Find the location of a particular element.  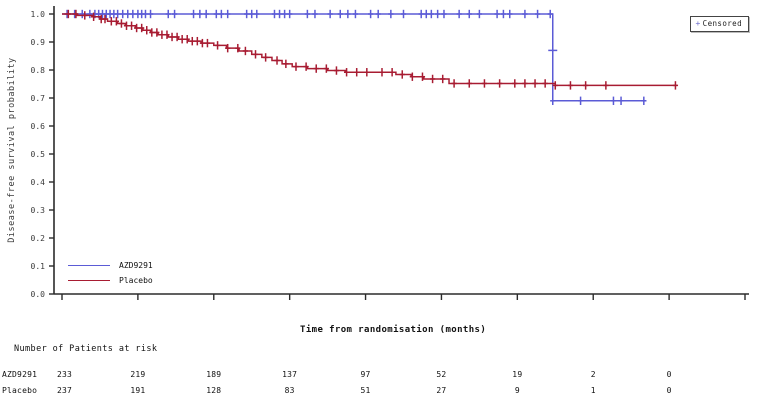

risk-value: 27 is located at coordinates (441, 390).